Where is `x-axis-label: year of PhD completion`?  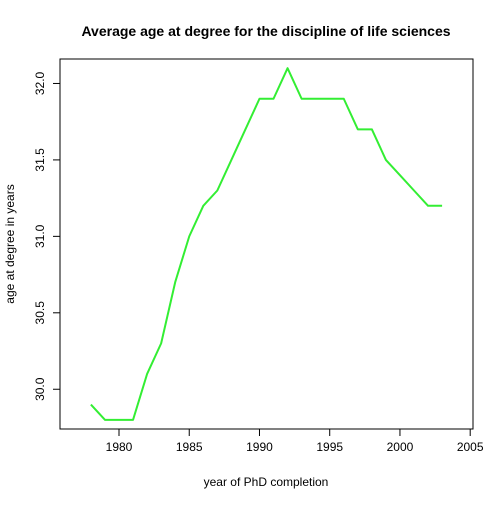
x-axis-label: year of PhD completion is located at coordinates (266, 482).